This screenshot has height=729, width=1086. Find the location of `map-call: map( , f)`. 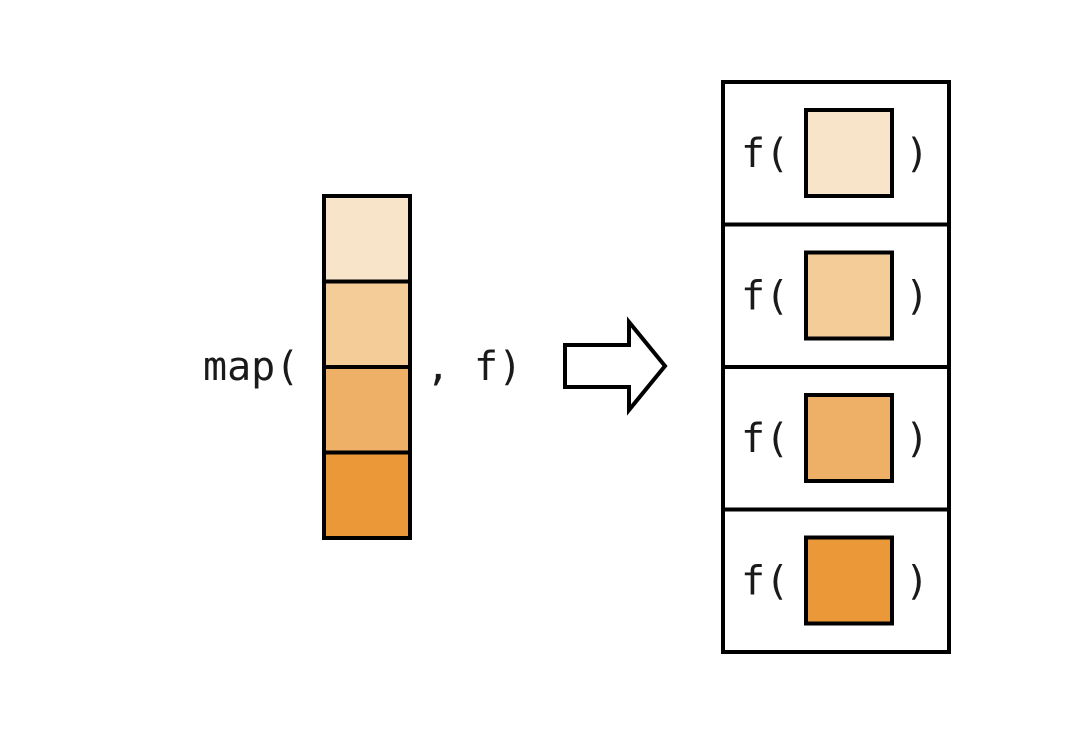

map-call: map( , f) is located at coordinates (362, 367).